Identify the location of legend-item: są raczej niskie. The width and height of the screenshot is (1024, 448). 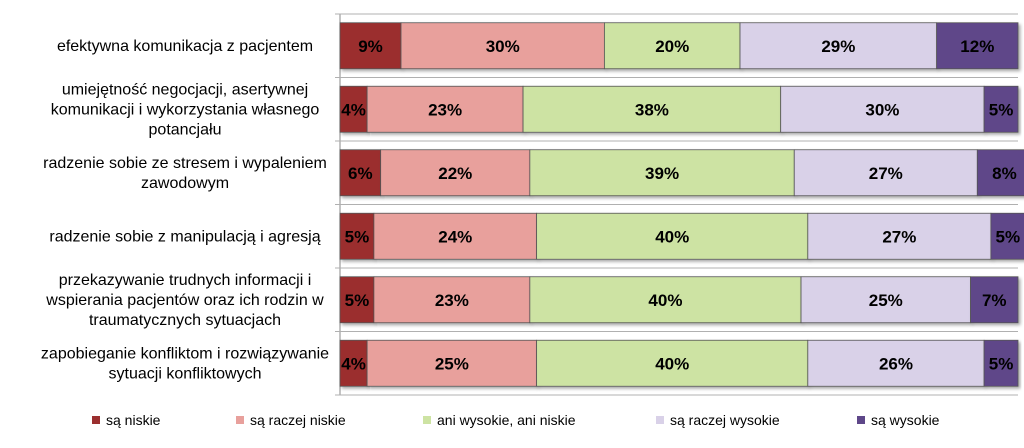
(291, 420).